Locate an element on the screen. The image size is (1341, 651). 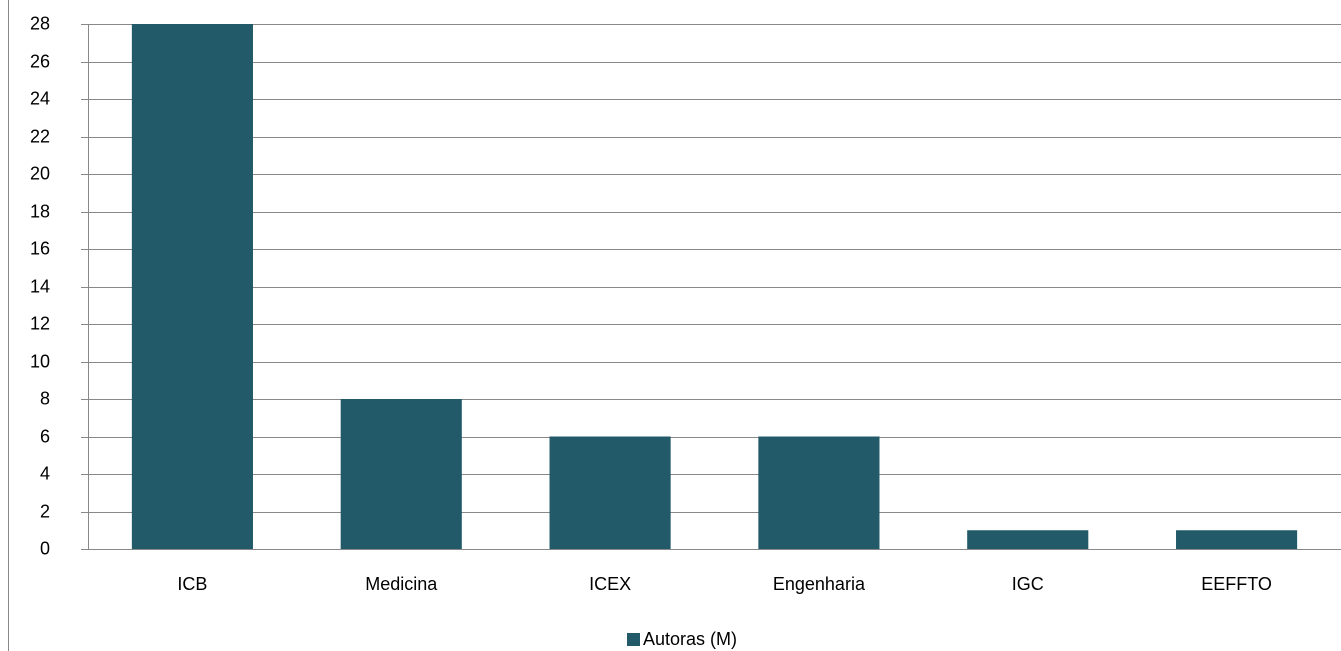
y-tick-label: 18 is located at coordinates (40, 211).